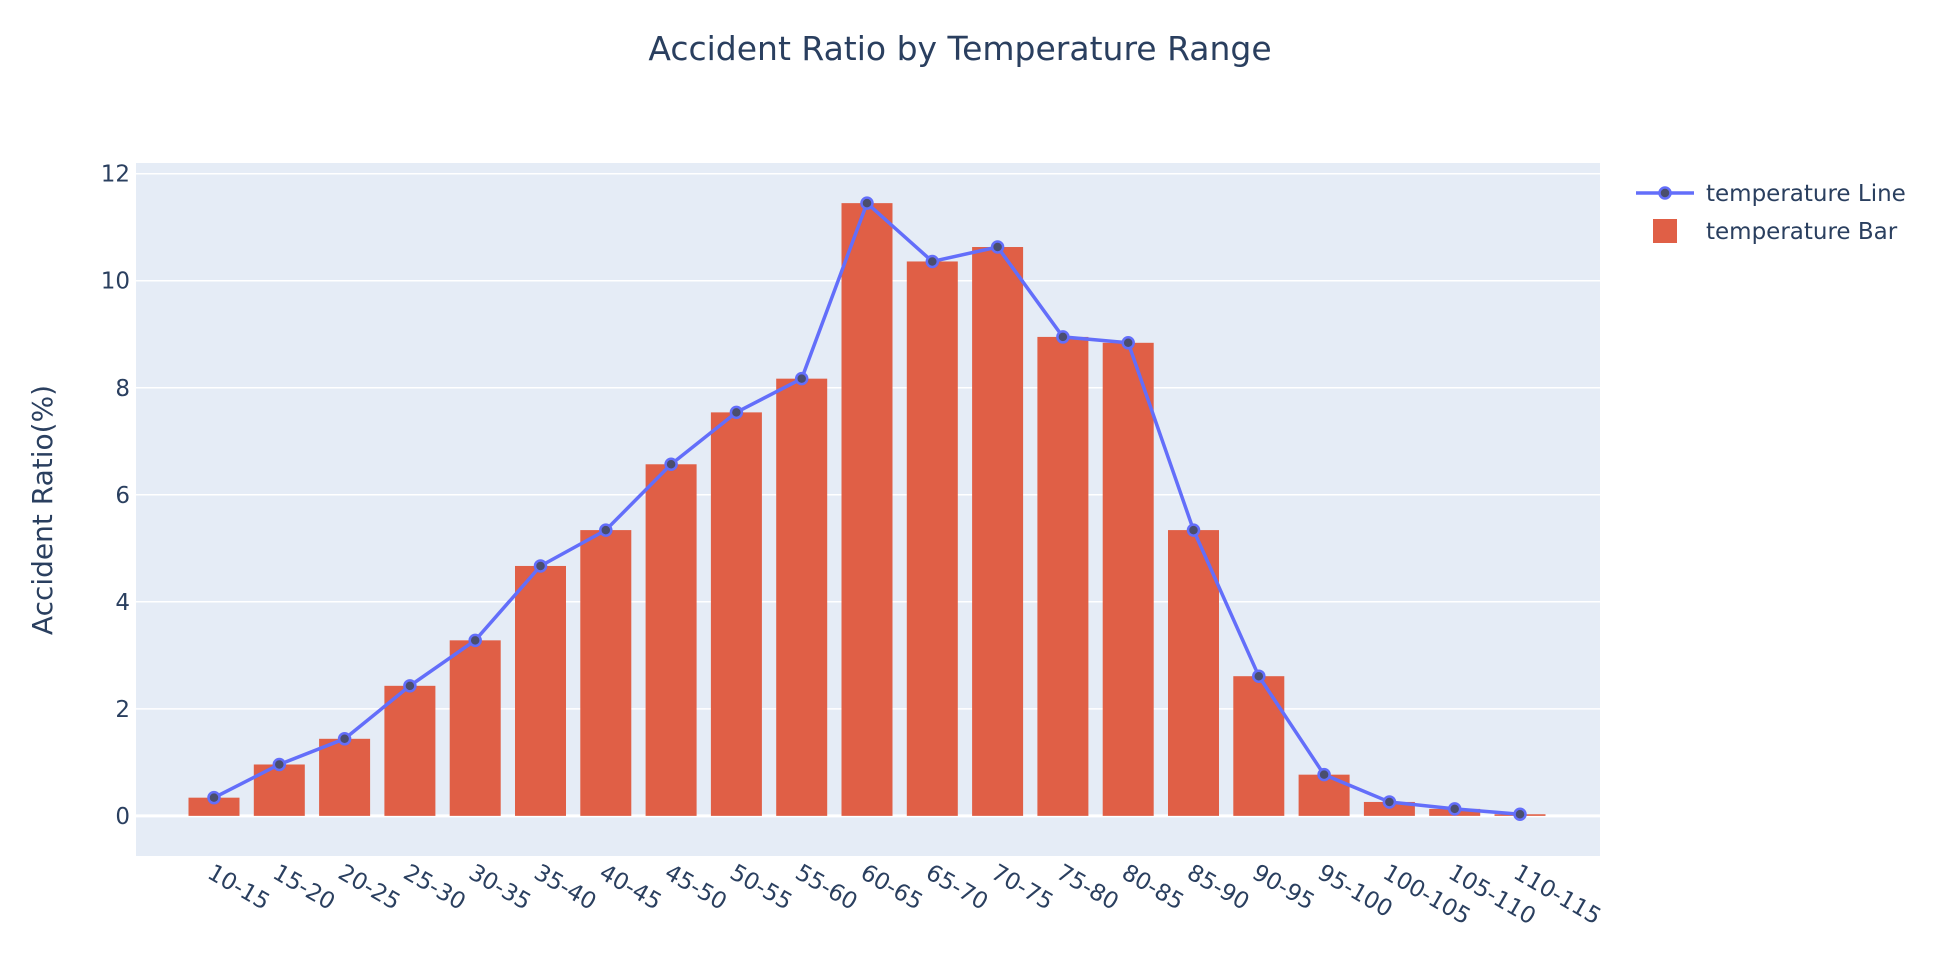 This screenshot has width=1944, height=966. What do you see at coordinates (1087, 888) in the screenshot?
I see `x-tick-label: 75-80` at bounding box center [1087, 888].